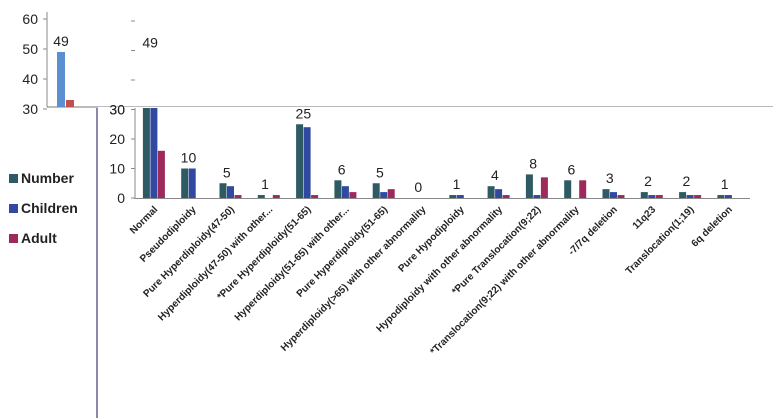 The width and height of the screenshot is (773, 418). What do you see at coordinates (117, 139) in the screenshot?
I see `y-tick-label: 20` at bounding box center [117, 139].